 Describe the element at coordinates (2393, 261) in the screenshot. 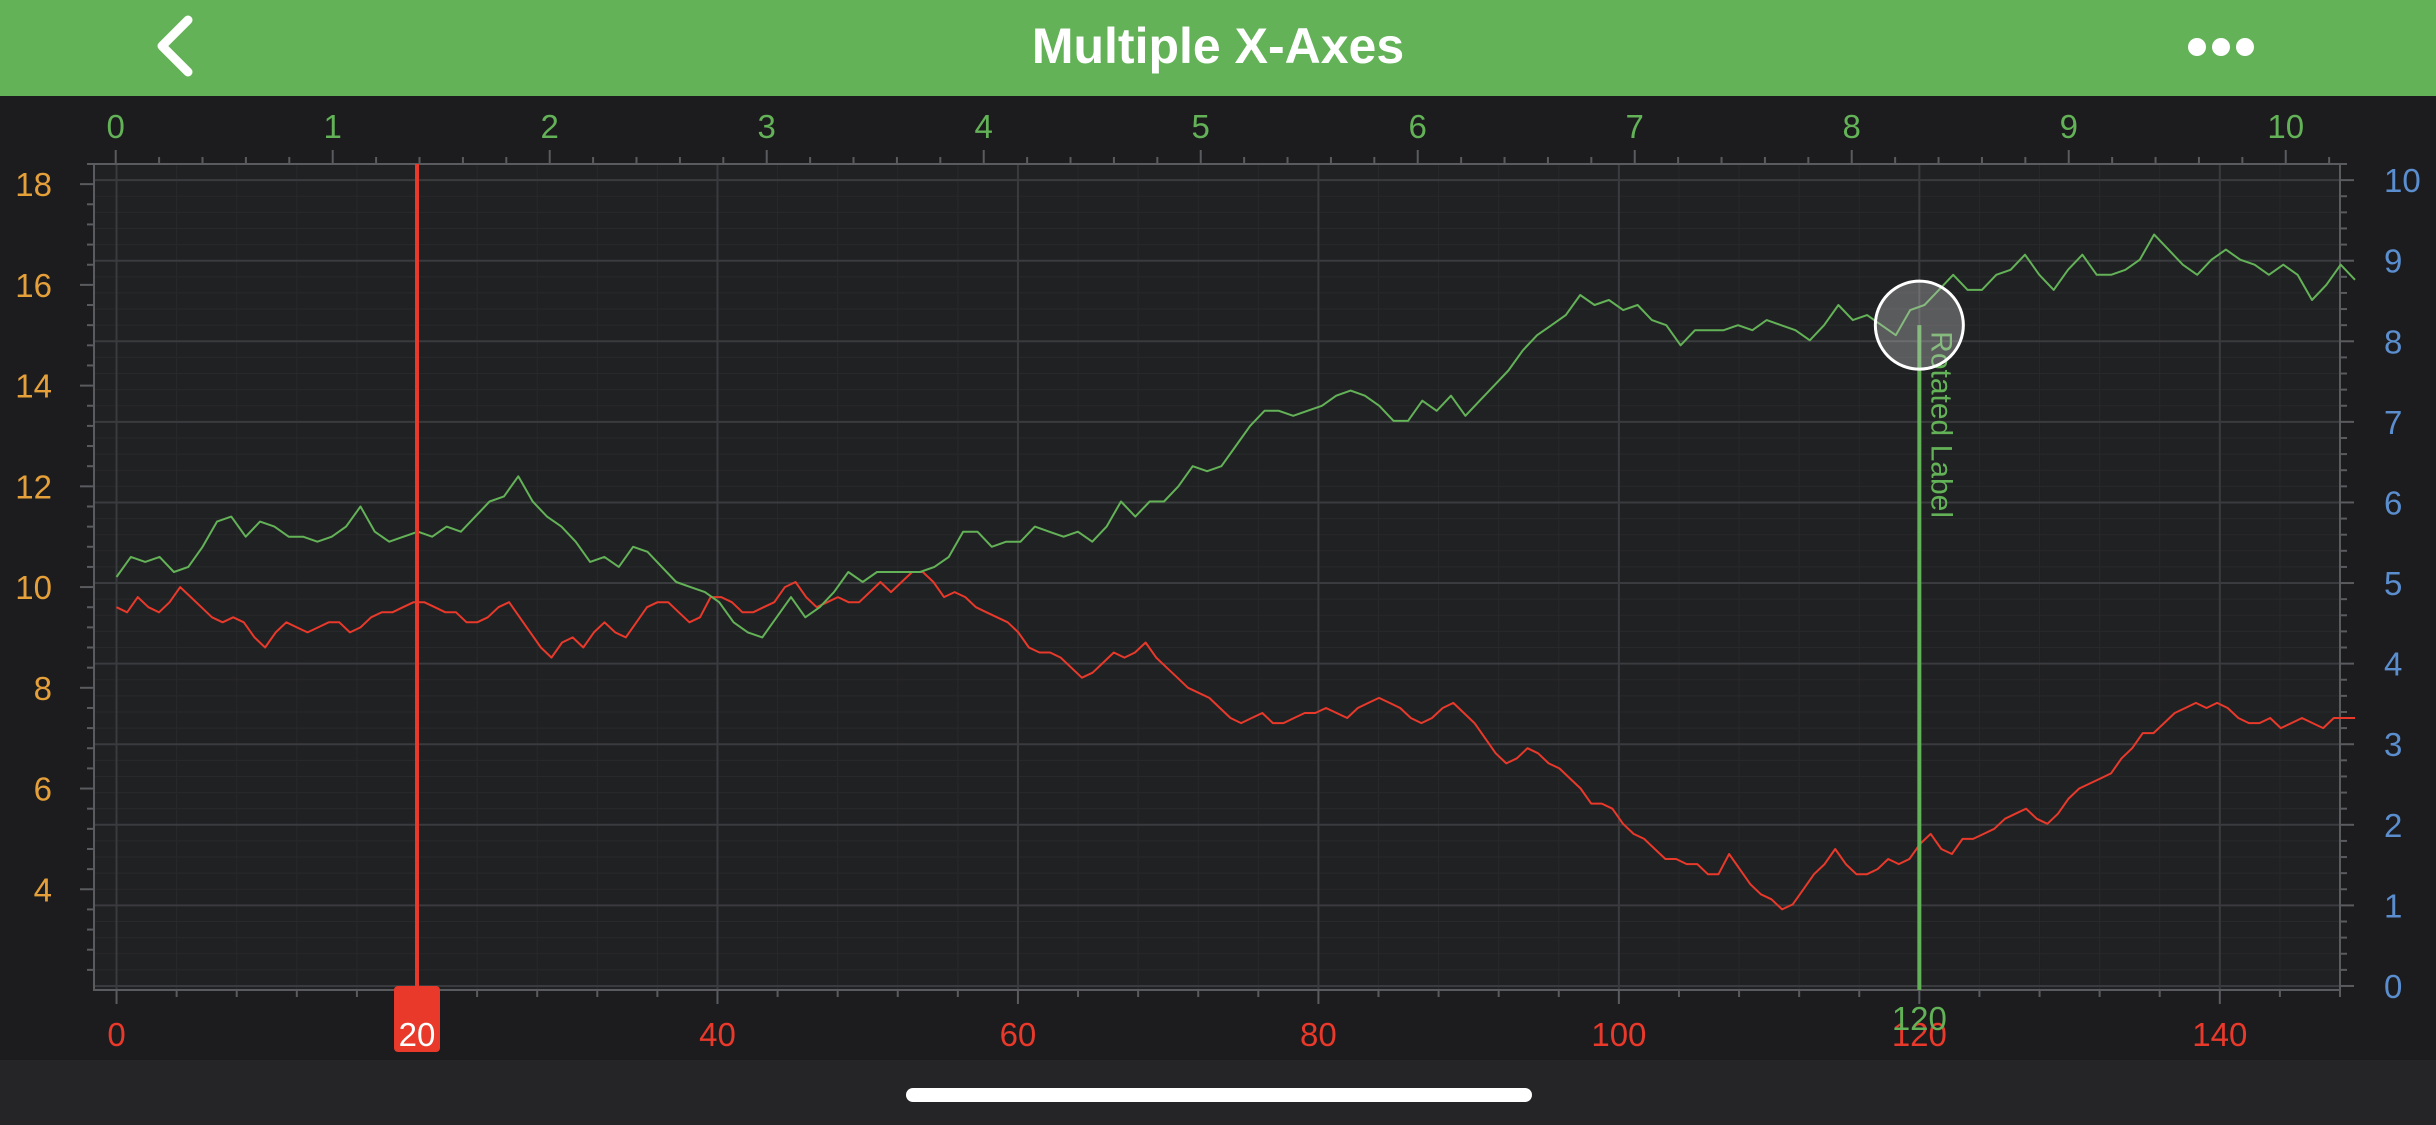

I see `y-axis-right-tick-label: 9` at that location.